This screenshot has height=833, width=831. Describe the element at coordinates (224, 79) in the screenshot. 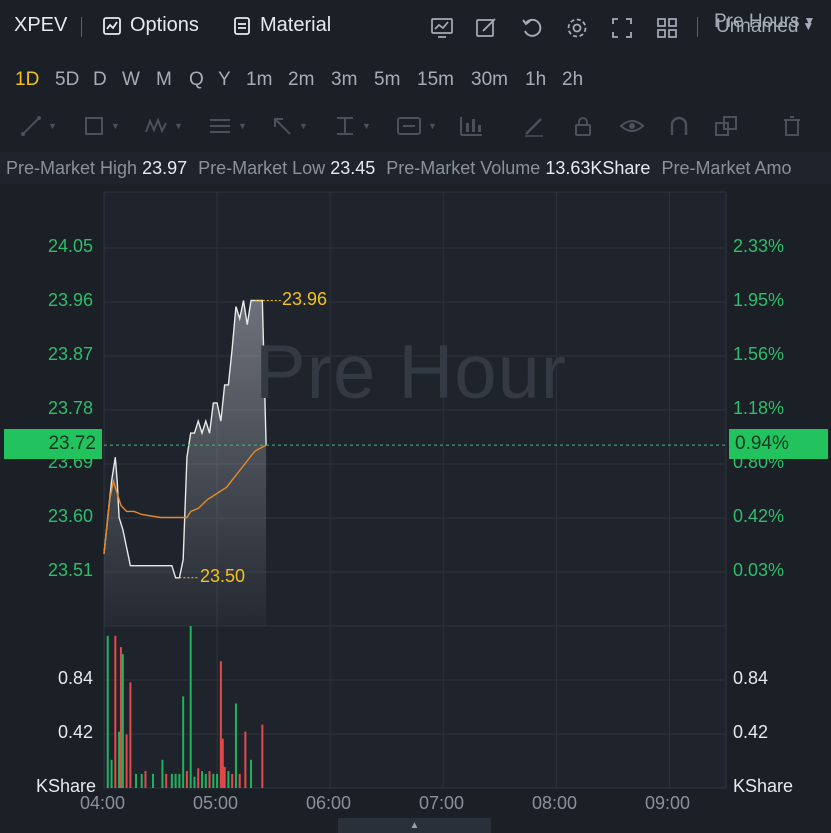

I see `period-y: Y` at that location.